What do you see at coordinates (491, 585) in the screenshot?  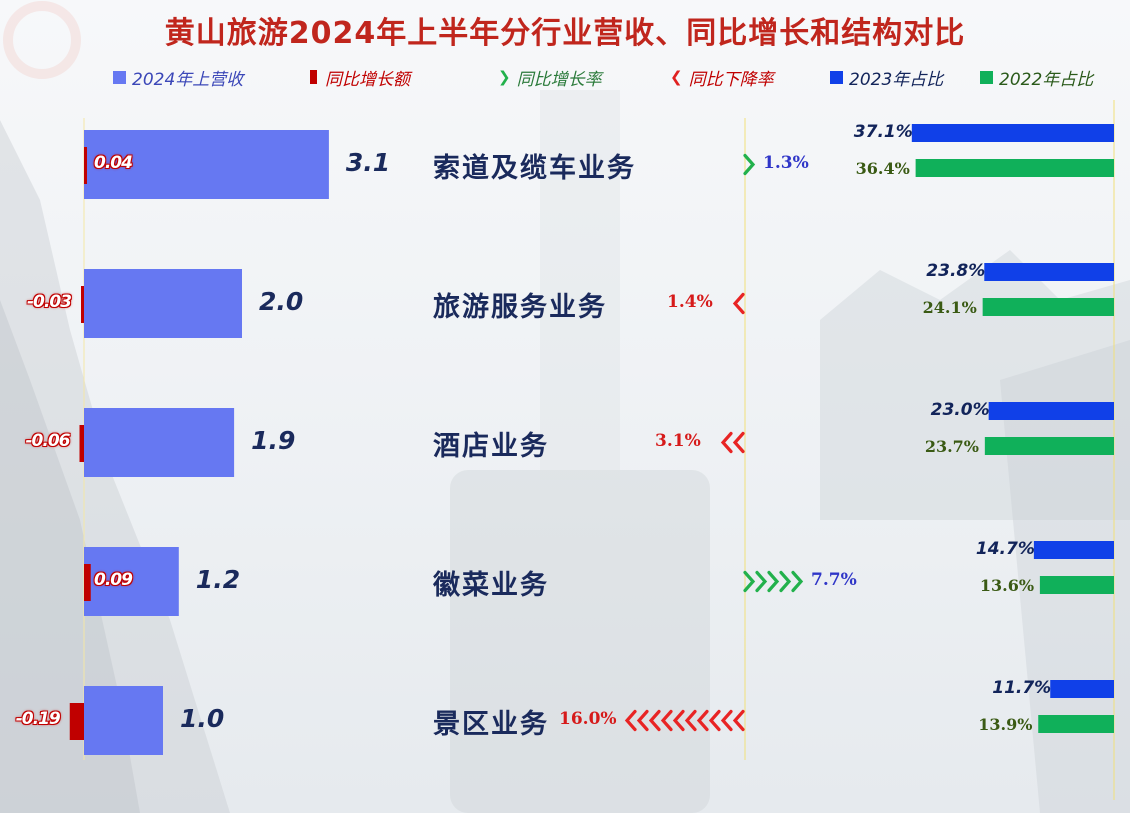 I see `category-label: 徽菜业务` at bounding box center [491, 585].